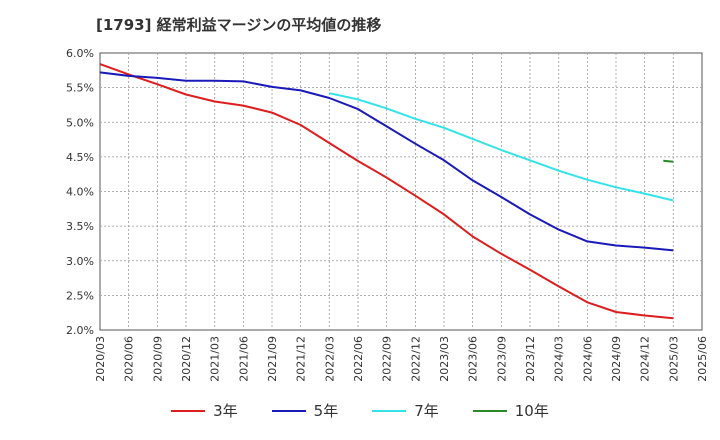 Image resolution: width=720 pixels, height=440 pixels. Describe the element at coordinates (80, 88) in the screenshot. I see `y-tick-label: 5.5%` at that location.